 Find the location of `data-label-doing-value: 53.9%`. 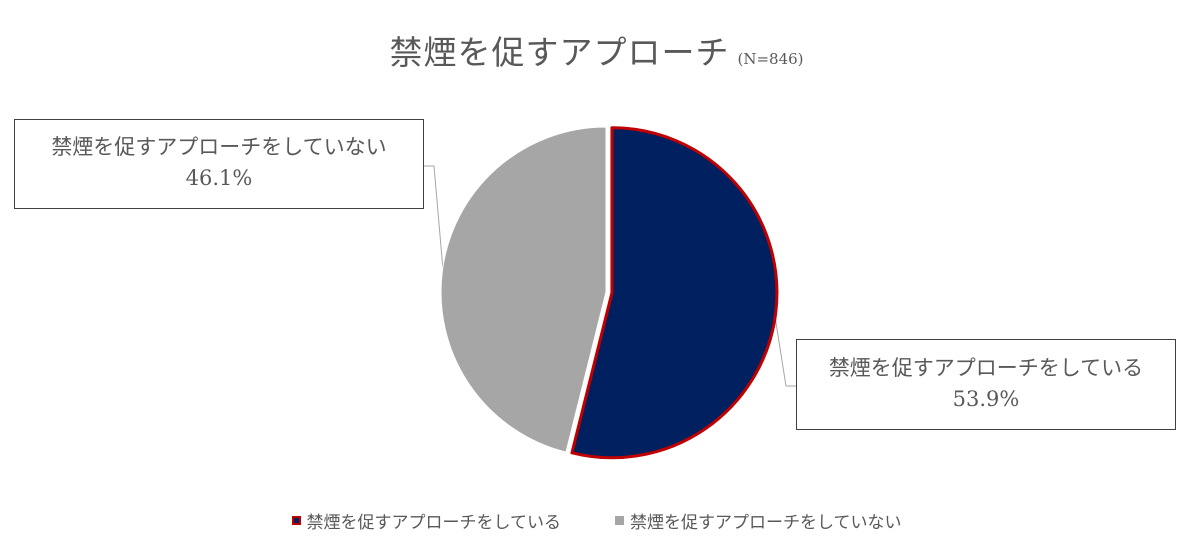

data-label-doing-value: 53.9% is located at coordinates (986, 399).